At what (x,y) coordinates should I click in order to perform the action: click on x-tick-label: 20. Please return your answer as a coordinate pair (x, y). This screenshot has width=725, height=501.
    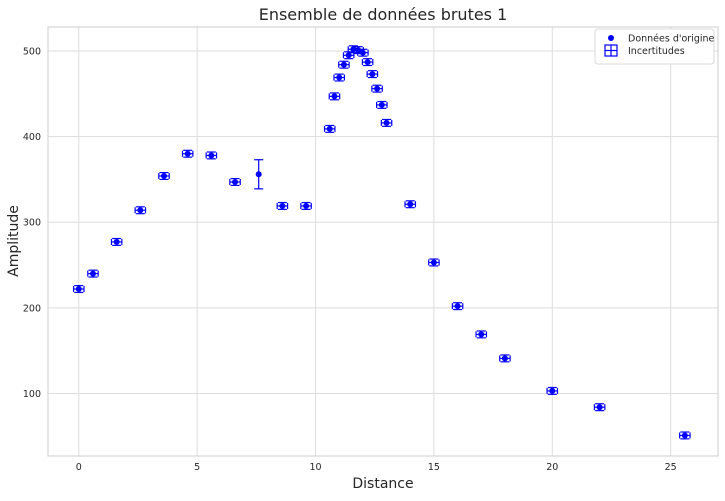
    Looking at the image, I should click on (552, 467).